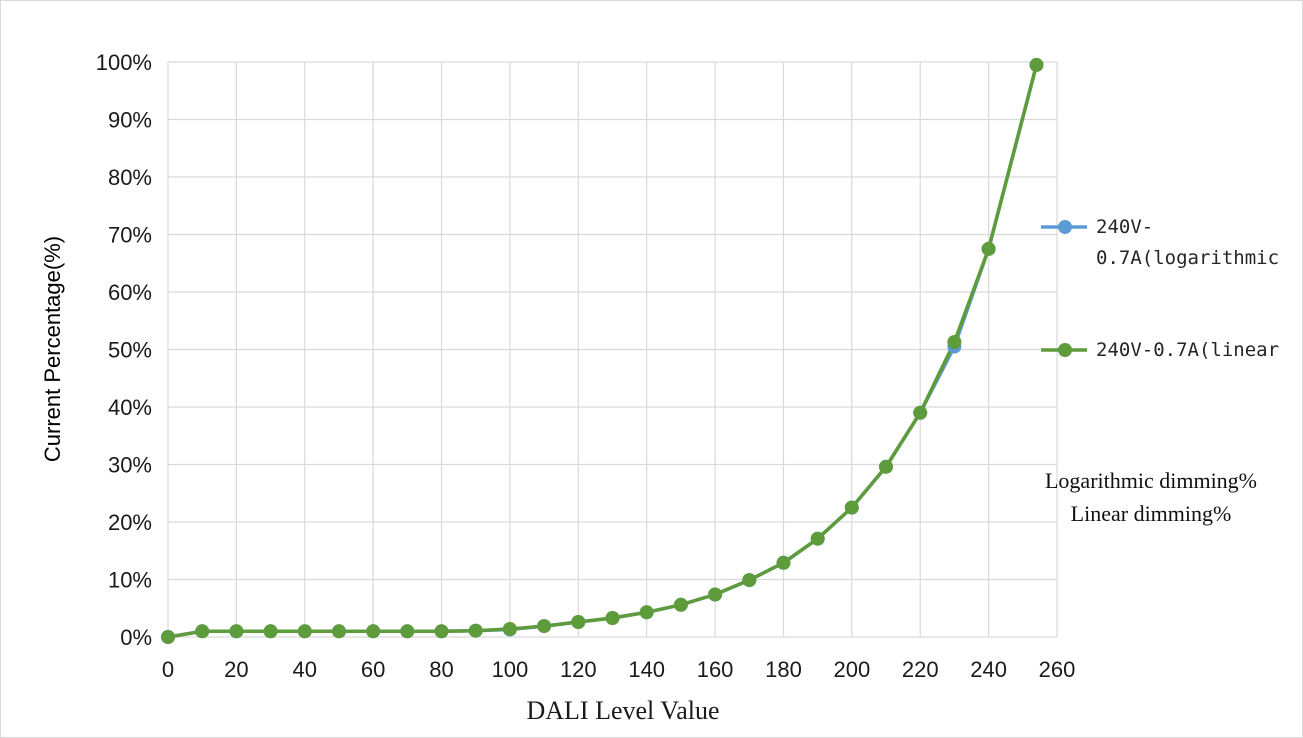  Describe the element at coordinates (1057, 669) in the screenshot. I see `x-tick-label: 260` at that location.